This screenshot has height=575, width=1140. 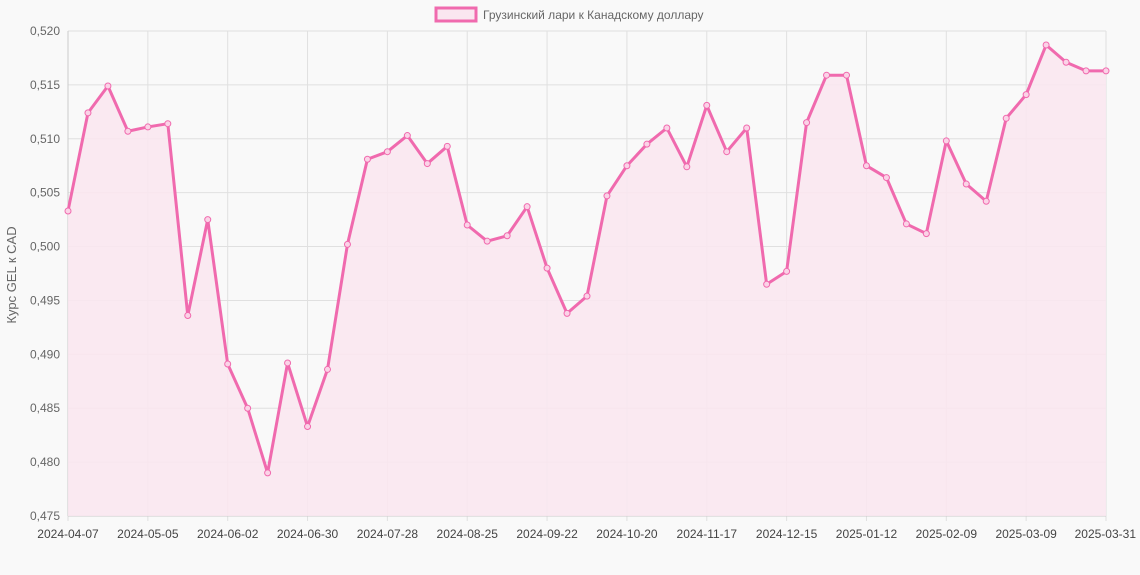 What do you see at coordinates (1026, 534) in the screenshot?
I see `x-tick-label: 2025-03-09` at bounding box center [1026, 534].